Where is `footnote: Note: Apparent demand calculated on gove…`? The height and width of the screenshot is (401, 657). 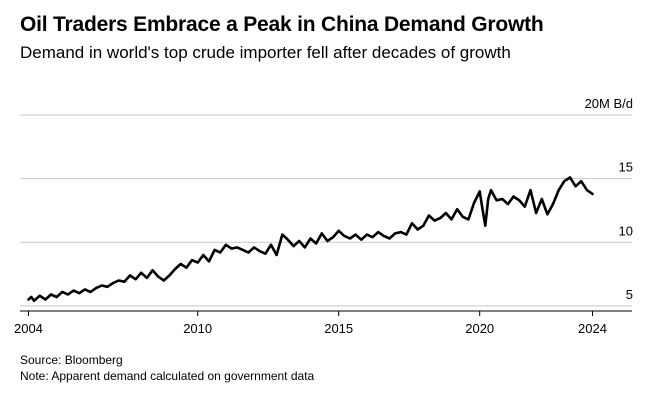
footnote: Note: Apparent demand calculated on gove… is located at coordinates (167, 376).